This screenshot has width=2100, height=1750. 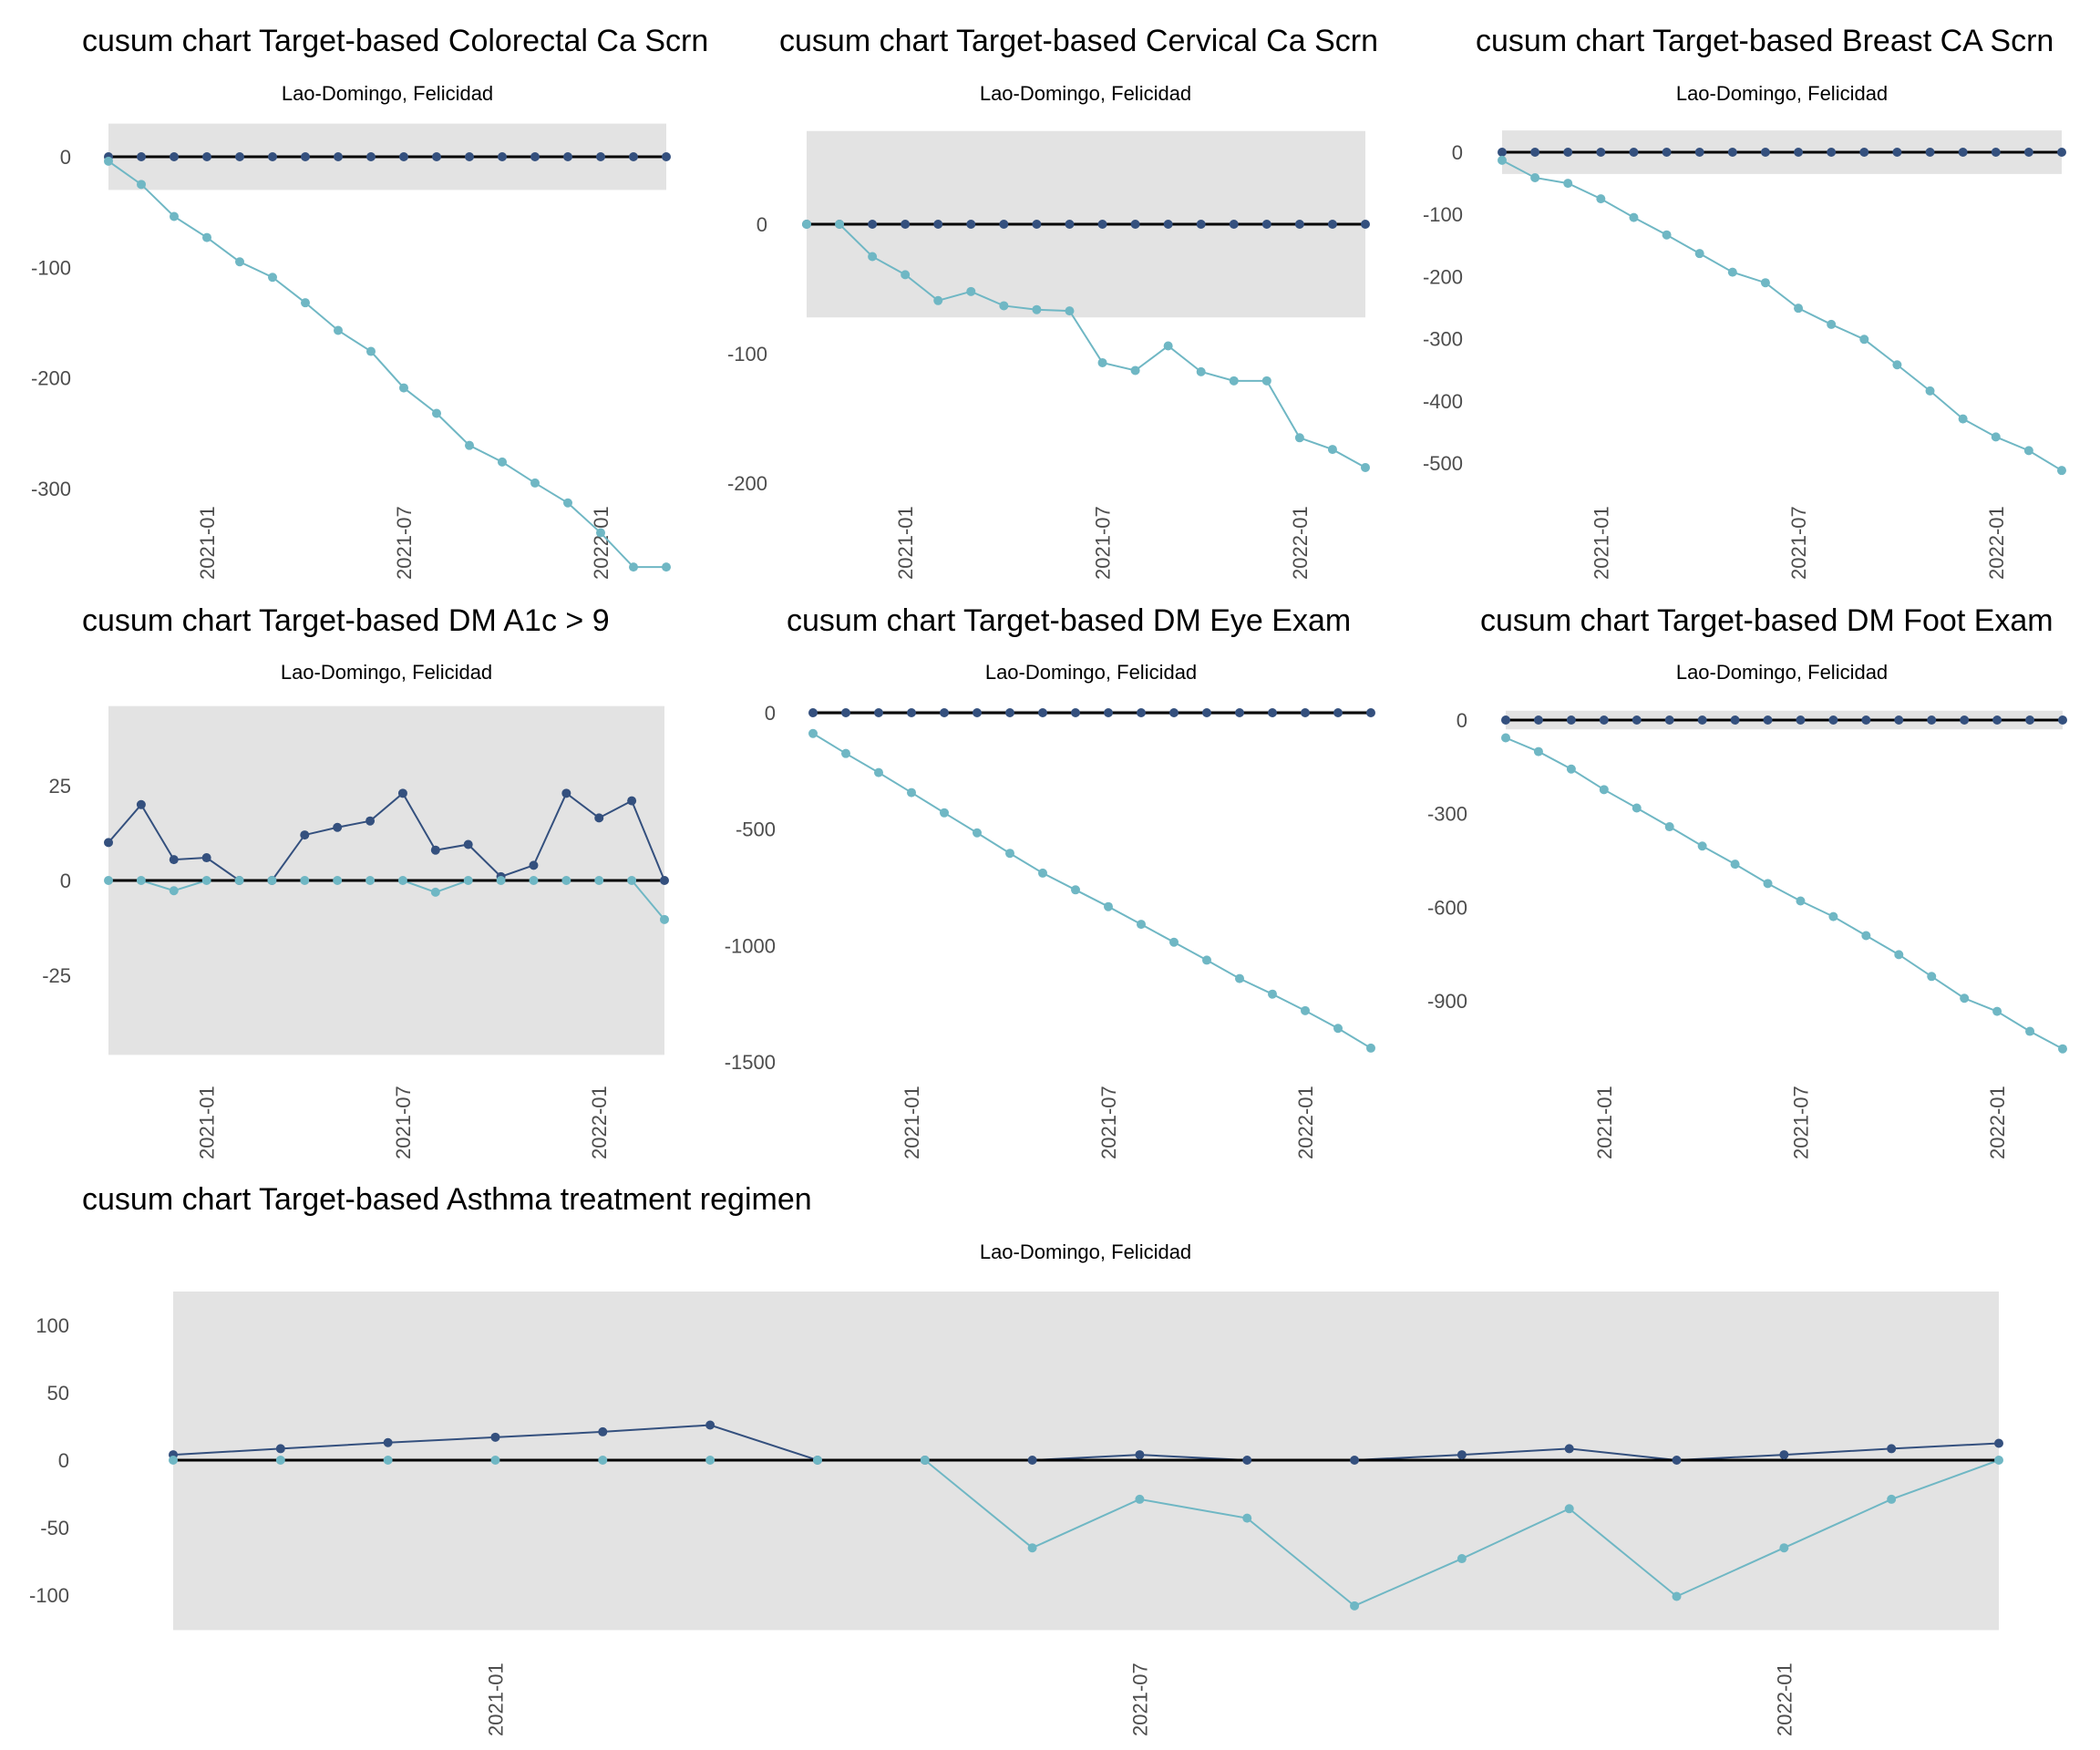 What do you see at coordinates (51, 268) in the screenshot?
I see `y-tick-label: -100` at bounding box center [51, 268].